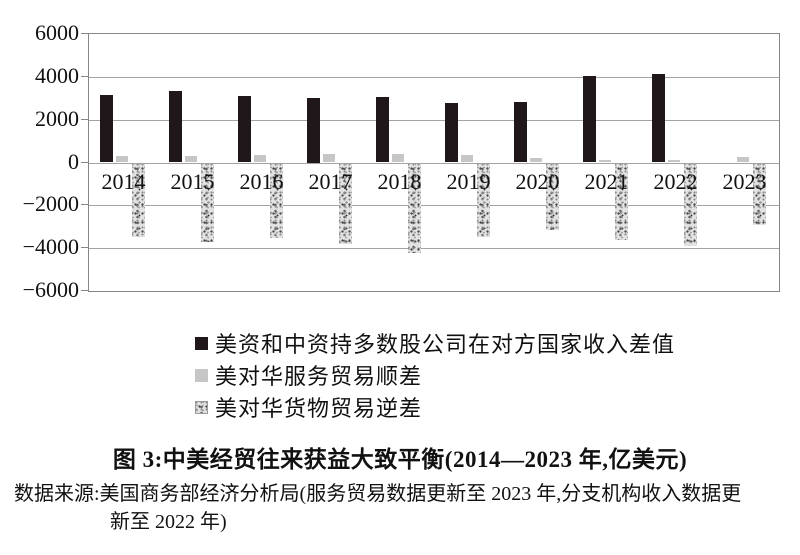  I want to click on bar-solid-black-2015, so click(175, 127).